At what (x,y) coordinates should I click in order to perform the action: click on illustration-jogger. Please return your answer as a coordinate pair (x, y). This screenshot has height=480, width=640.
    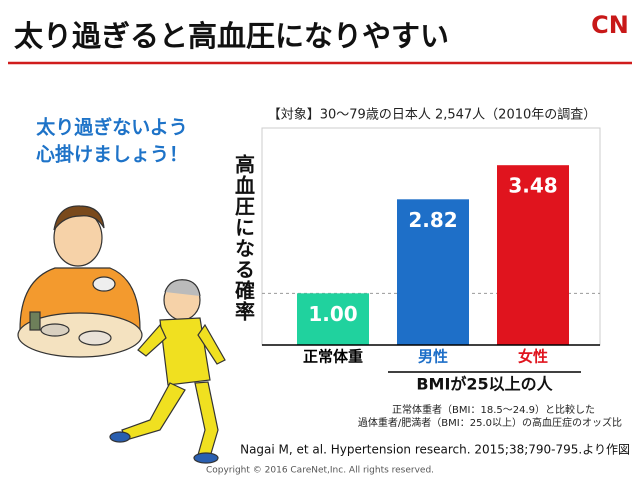
    Looking at the image, I should click on (167, 371).